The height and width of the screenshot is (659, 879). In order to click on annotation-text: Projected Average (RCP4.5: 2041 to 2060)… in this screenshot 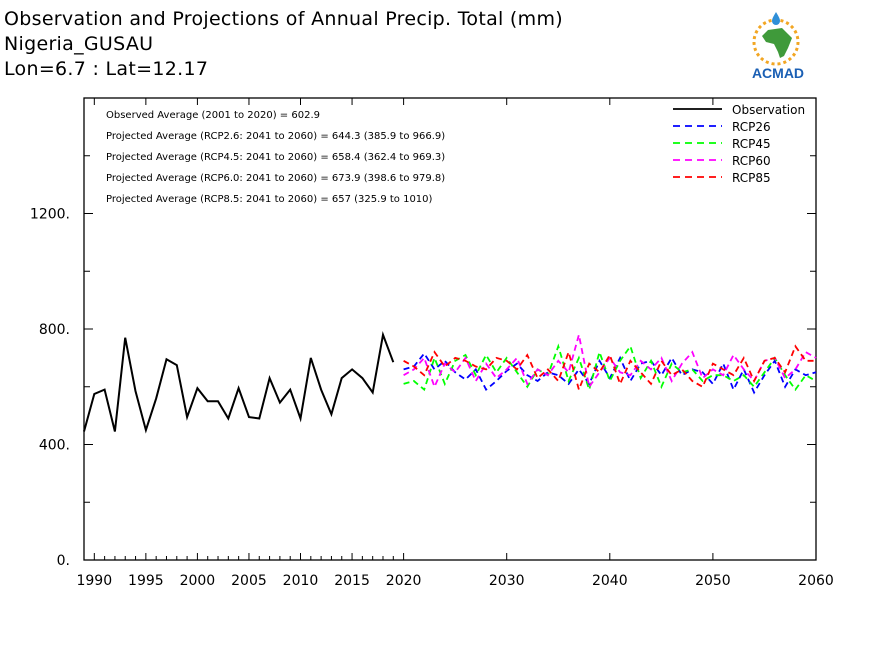, I will do `click(275, 157)`.